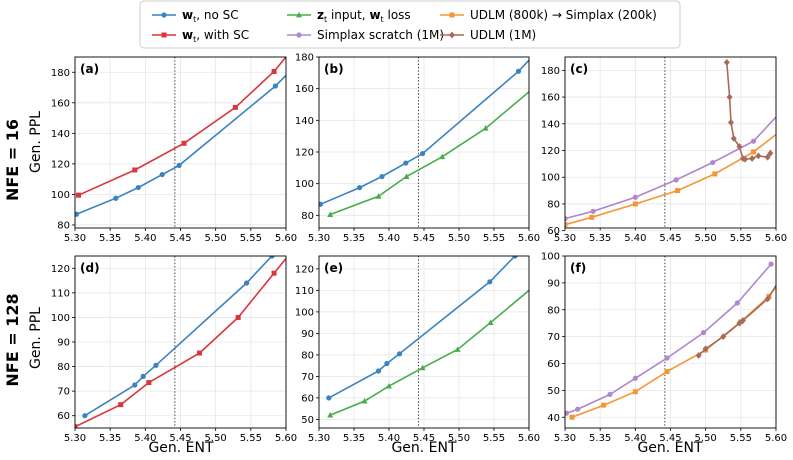 This screenshot has height=460, width=793. What do you see at coordinates (578, 268) in the screenshot?
I see `panel-f-label: (f)` at bounding box center [578, 268].